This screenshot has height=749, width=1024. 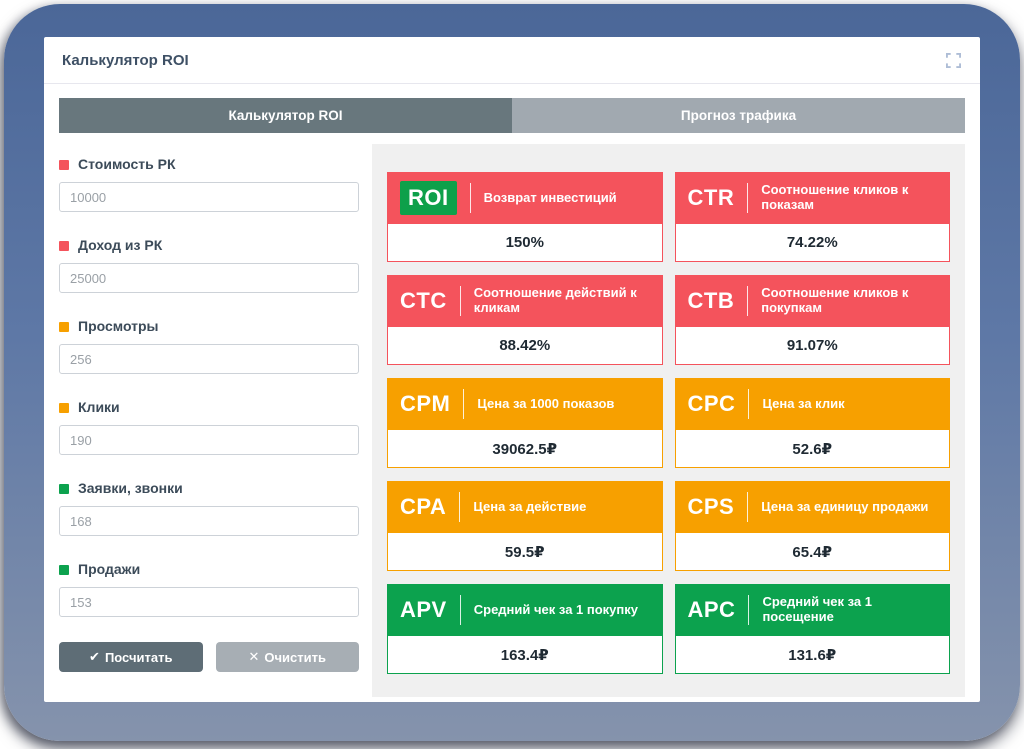 I want to click on metric-card-header: APV Средний чек за 1 покупку, so click(x=525, y=610).